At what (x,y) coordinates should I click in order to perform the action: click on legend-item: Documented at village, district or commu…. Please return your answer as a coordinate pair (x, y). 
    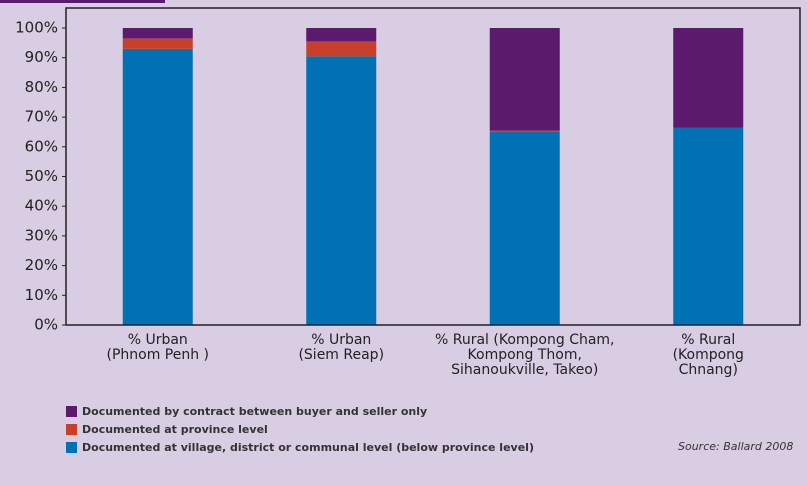
    Looking at the image, I should click on (300, 447).